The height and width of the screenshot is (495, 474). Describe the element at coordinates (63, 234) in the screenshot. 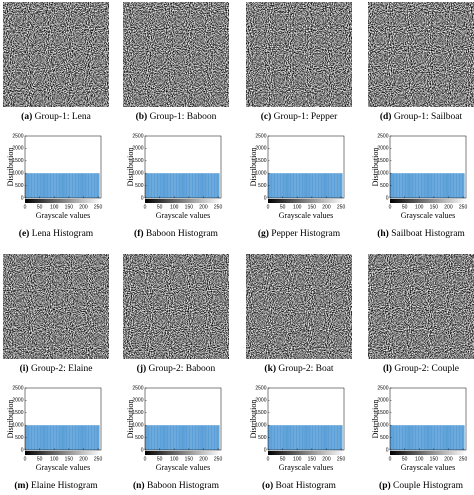

I see `caption-text: Lena Histogram` at that location.